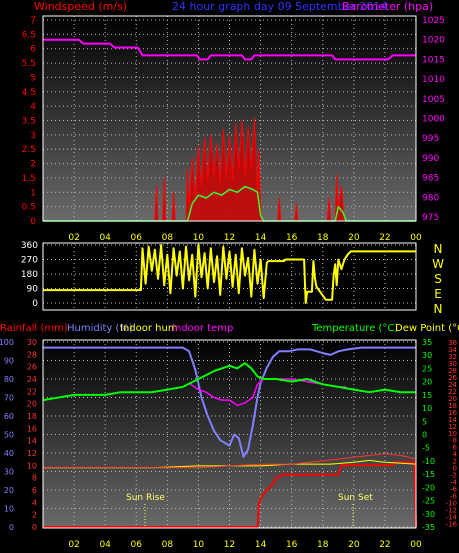 This screenshot has height=553, width=459. I want to click on humidity-tick-label: 50, so click(9, 435).